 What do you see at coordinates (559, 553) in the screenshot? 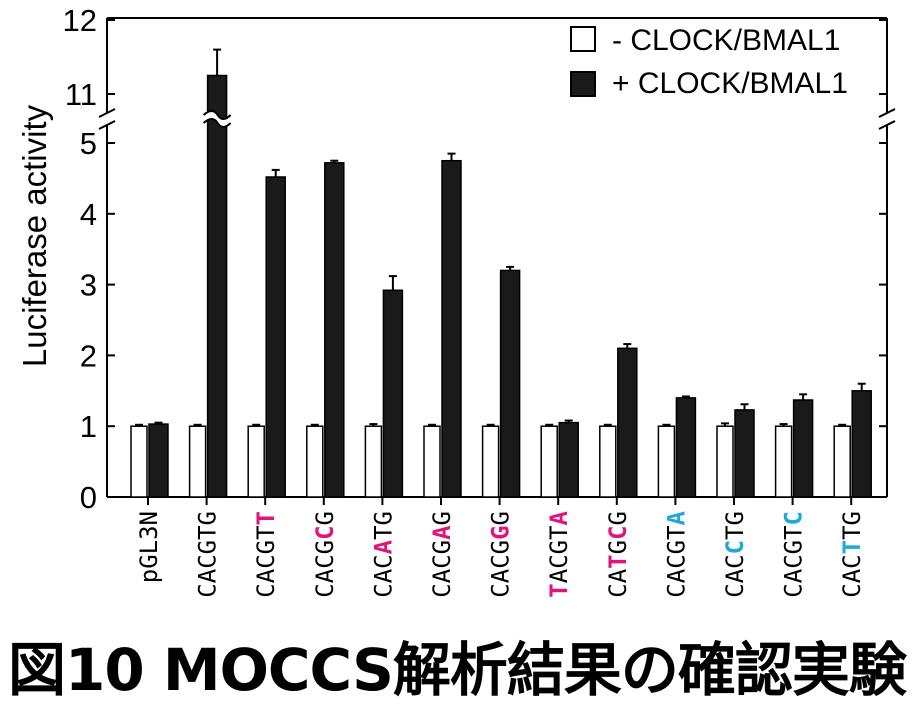
I see `x-tick-label: TACGTA` at bounding box center [559, 553].